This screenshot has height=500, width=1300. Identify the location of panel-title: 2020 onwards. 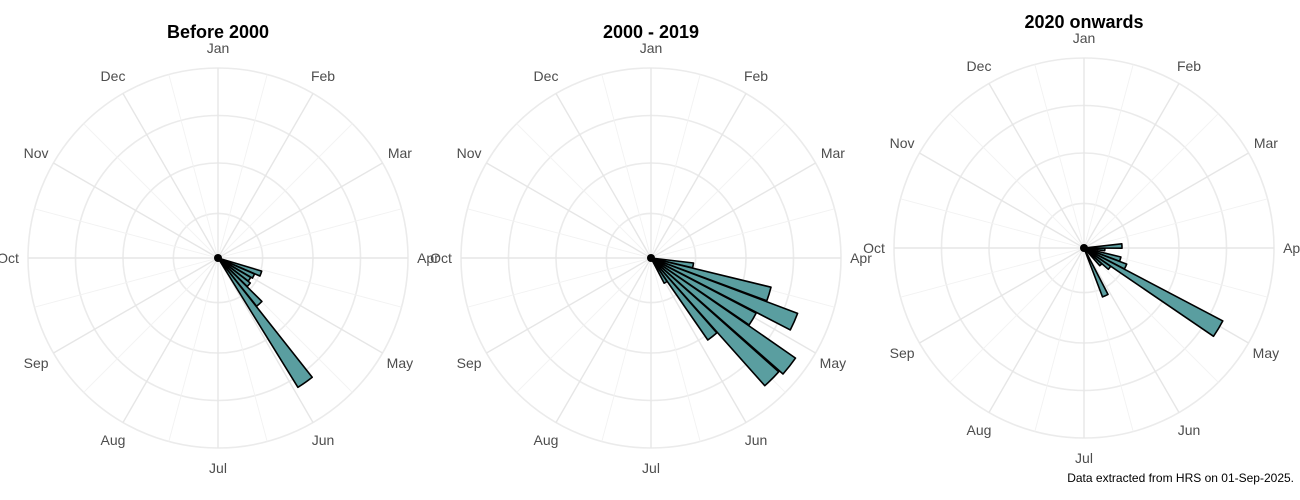
(1083, 22).